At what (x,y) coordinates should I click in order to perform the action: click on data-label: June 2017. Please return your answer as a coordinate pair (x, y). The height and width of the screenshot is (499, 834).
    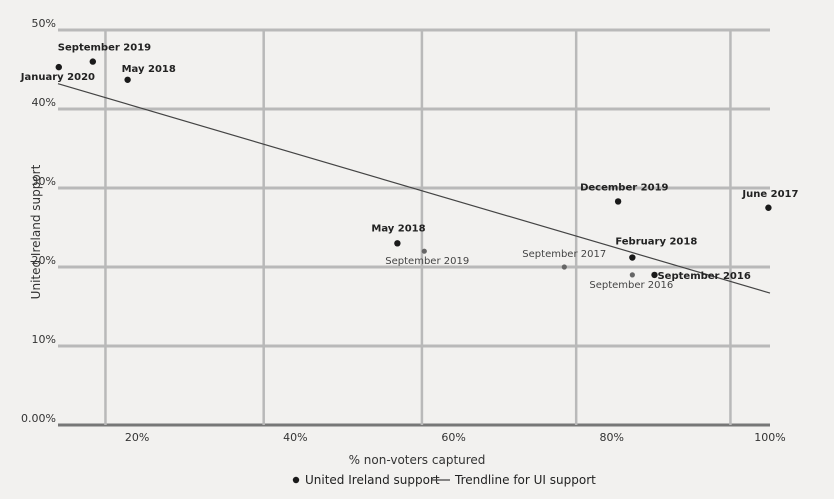
    Looking at the image, I should click on (769, 194).